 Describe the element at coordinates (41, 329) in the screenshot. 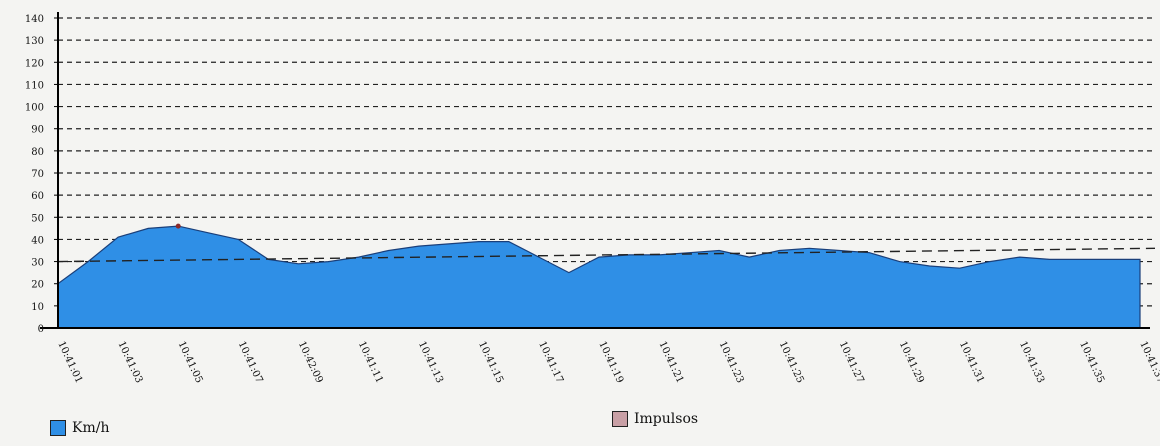

I see `y-tick-label: 0` at that location.